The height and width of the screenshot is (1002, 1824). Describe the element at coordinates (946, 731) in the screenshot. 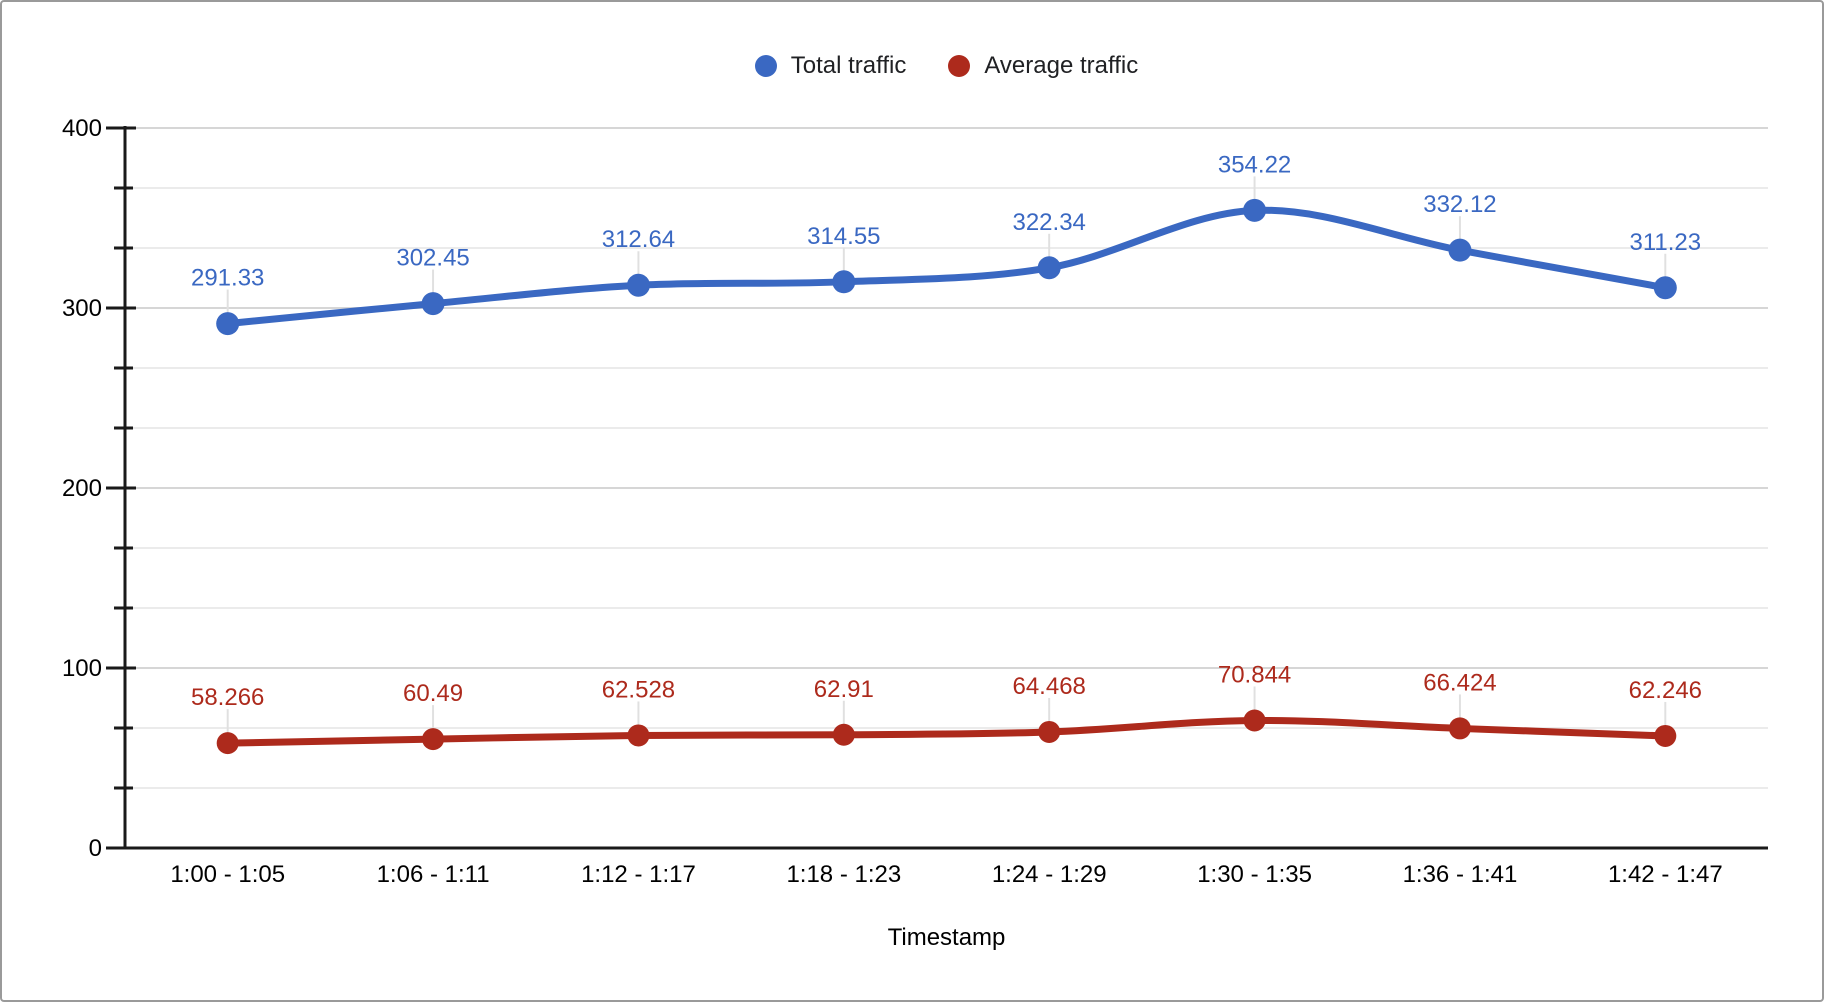

I see `series-line-average-traffic` at that location.